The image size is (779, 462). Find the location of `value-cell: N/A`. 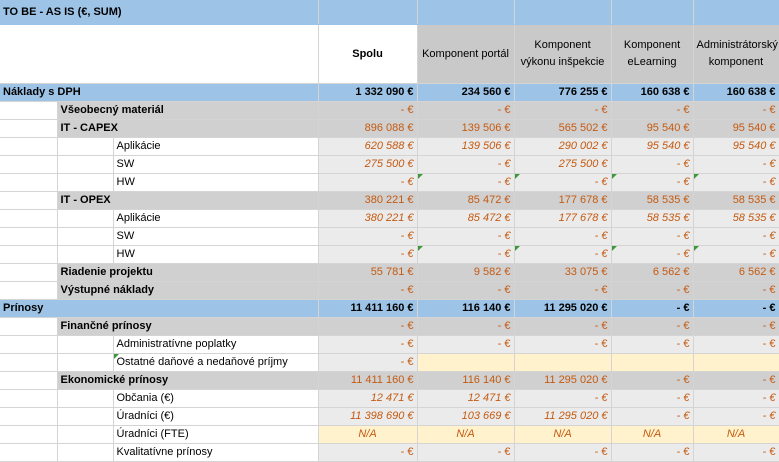

value-cell: N/A is located at coordinates (736, 434).